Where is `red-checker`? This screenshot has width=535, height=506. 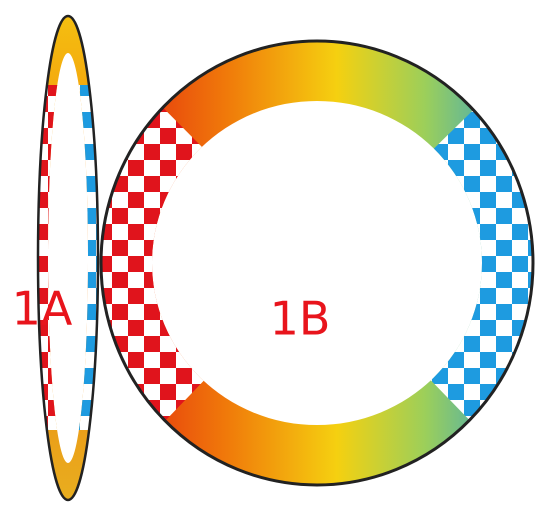
red-checker is located at coordinates (53, 257).